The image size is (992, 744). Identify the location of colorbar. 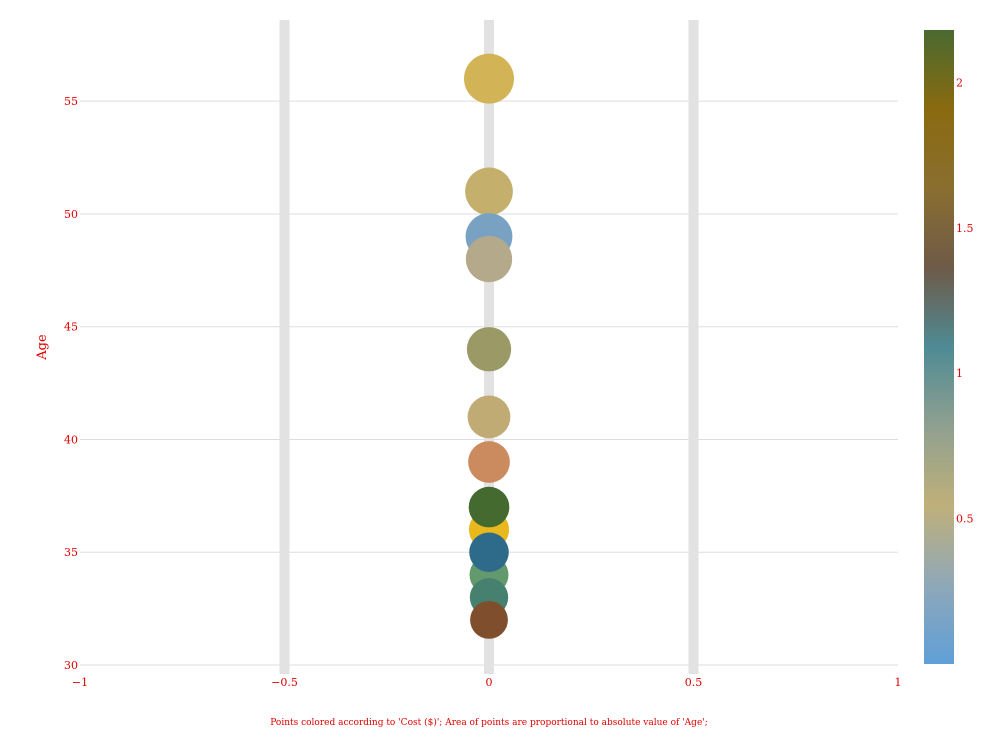
(939, 347).